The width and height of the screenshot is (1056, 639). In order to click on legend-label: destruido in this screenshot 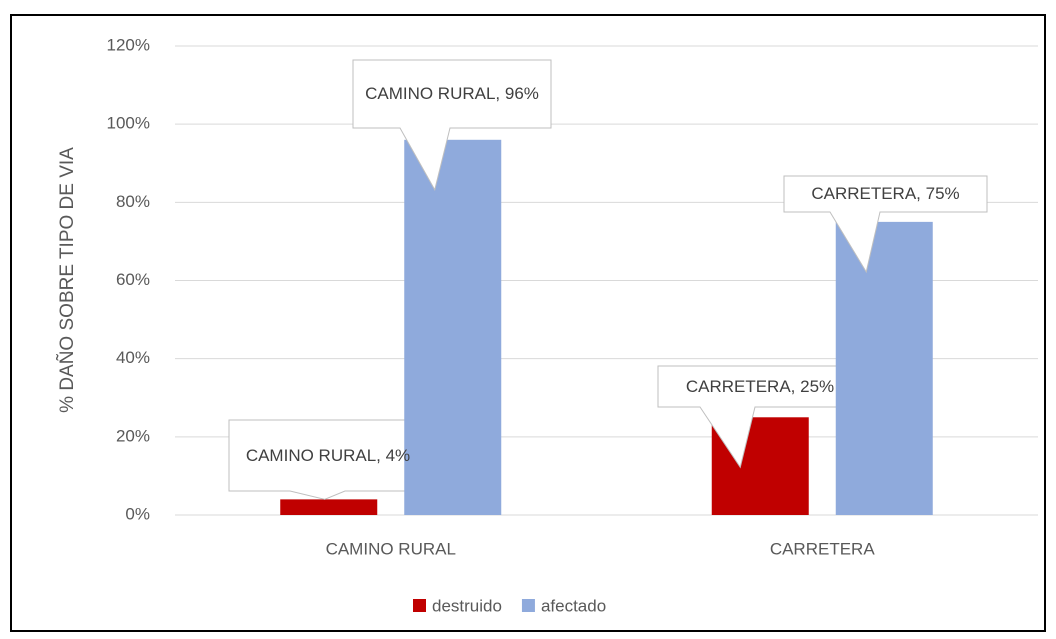, I will do `click(467, 605)`.